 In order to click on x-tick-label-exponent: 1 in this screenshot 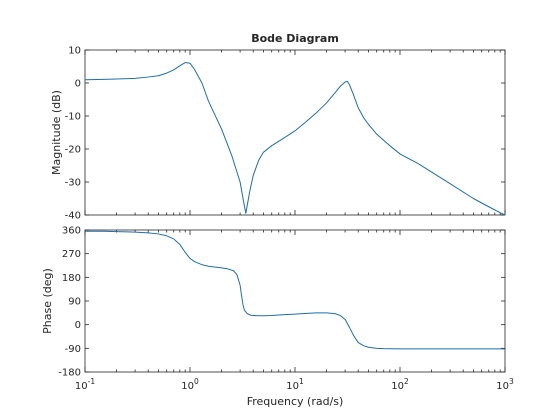, I will do `click(301, 381)`.